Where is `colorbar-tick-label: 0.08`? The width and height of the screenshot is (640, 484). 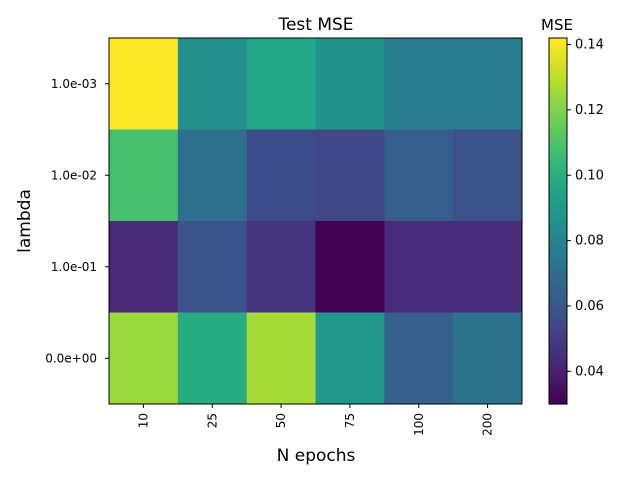
colorbar-tick-label: 0.08 is located at coordinates (589, 241).